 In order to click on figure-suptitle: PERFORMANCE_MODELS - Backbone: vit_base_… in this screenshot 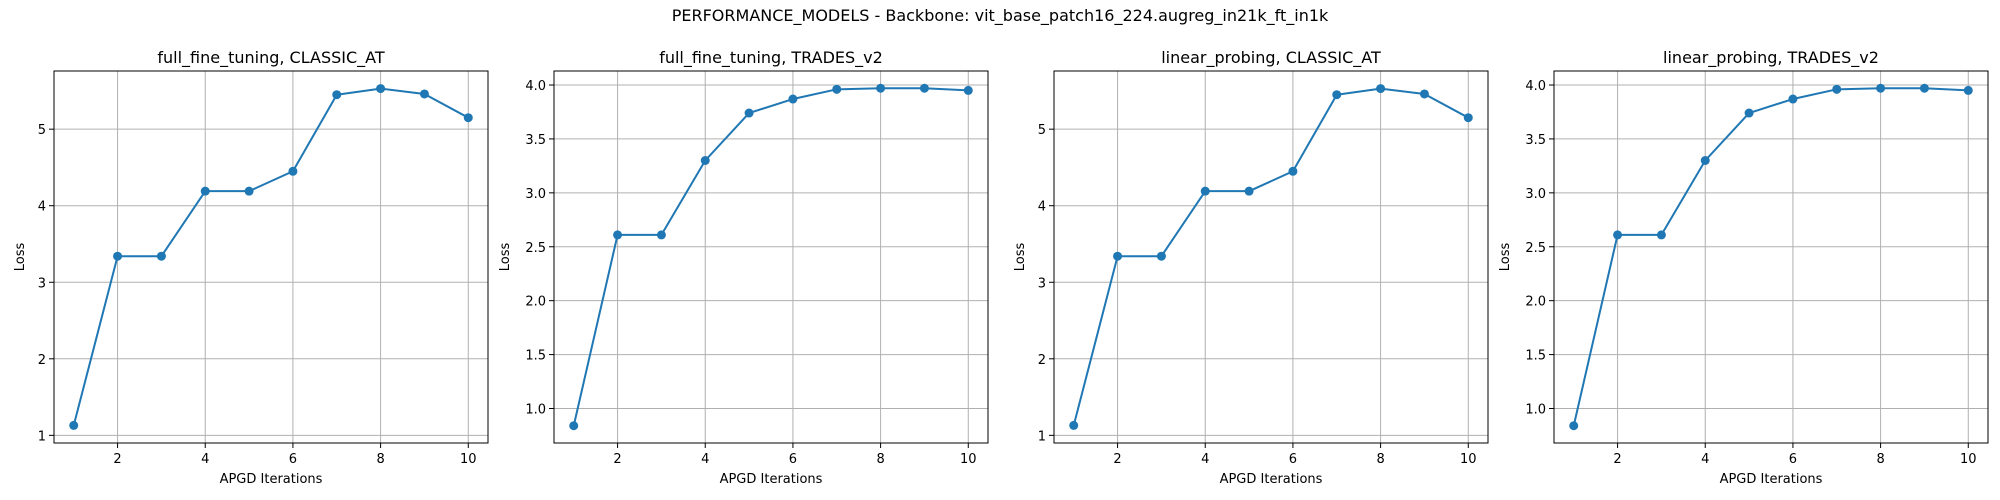, I will do `click(1000, 15)`.